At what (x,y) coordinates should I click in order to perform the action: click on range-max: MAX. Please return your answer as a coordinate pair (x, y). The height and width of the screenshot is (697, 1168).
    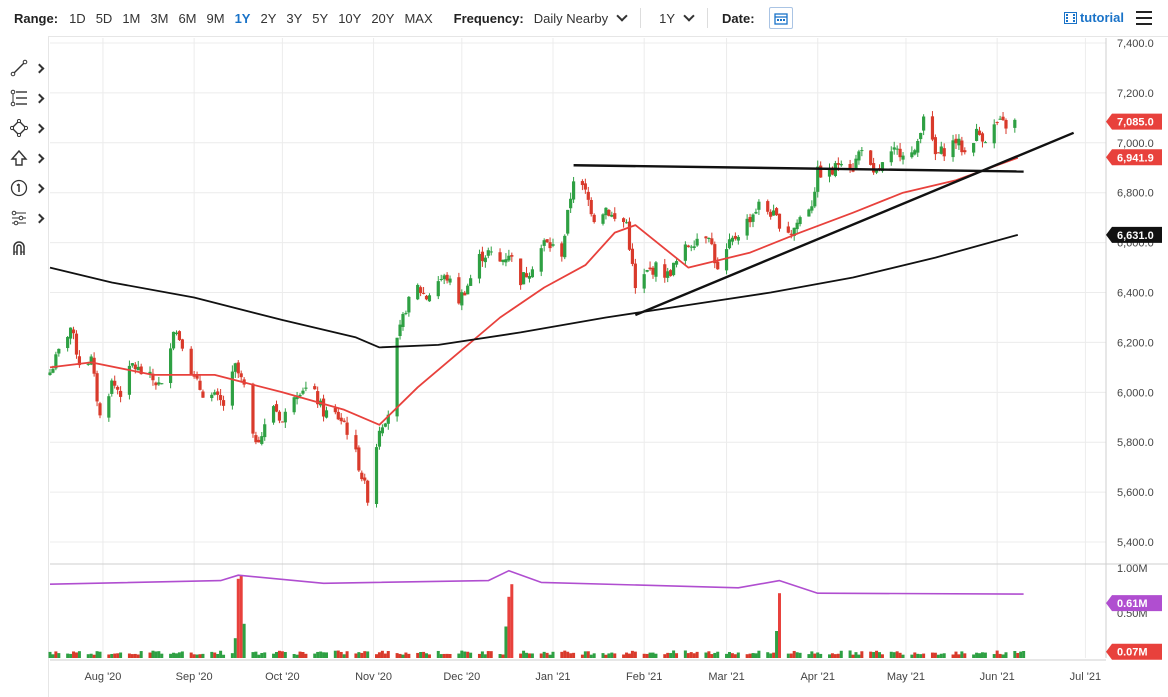
    Looking at the image, I should click on (418, 18).